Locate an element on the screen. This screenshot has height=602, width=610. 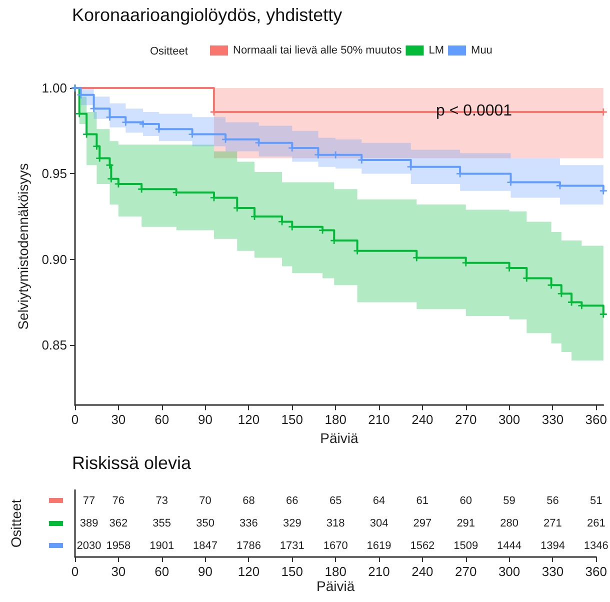
y-tick-label: 0.90 is located at coordinates (54, 259).